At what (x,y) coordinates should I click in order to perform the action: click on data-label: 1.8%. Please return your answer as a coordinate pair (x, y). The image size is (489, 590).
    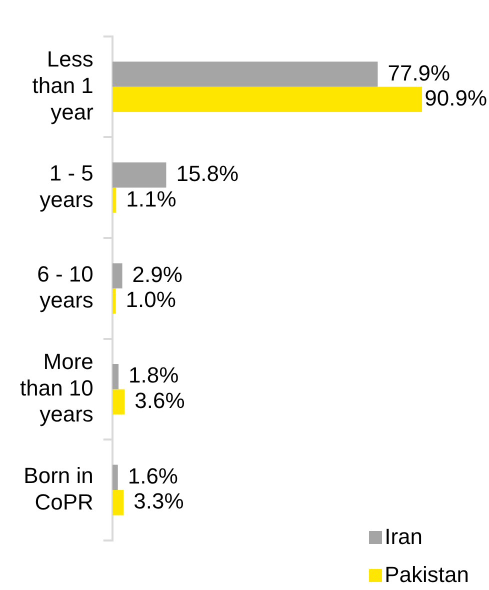
    Looking at the image, I should click on (153, 375).